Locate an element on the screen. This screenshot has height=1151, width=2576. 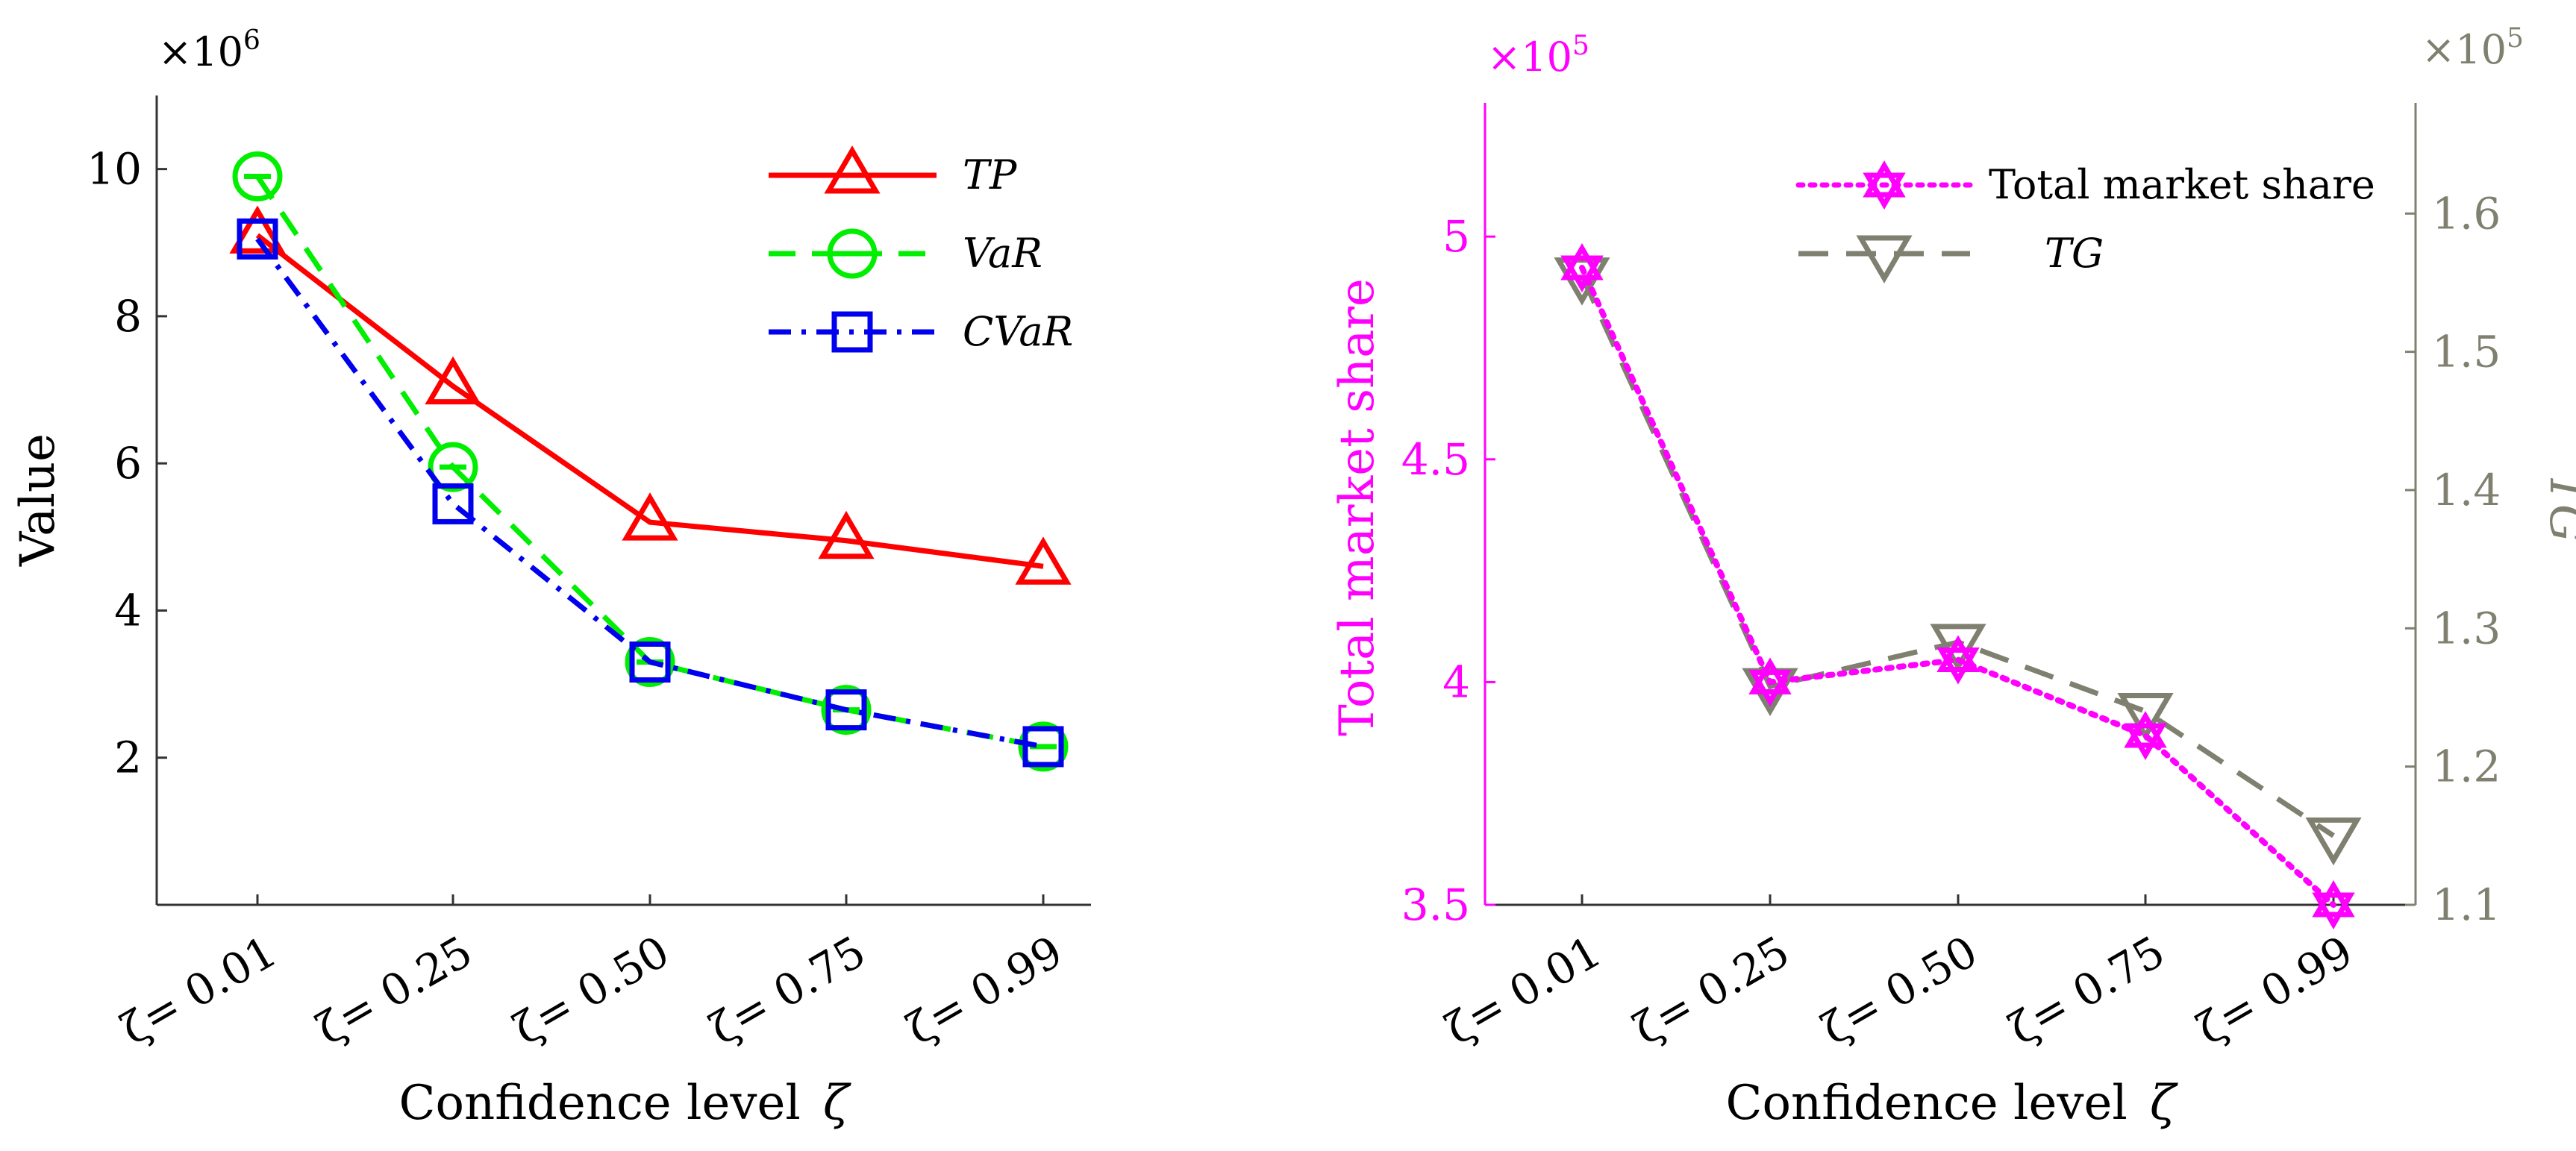
series-line-tg is located at coordinates (1957, 556).